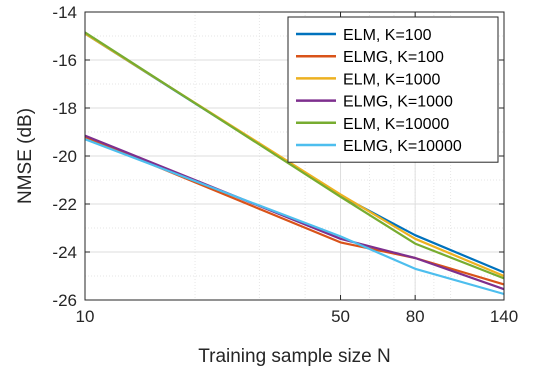 The height and width of the screenshot is (373, 538). I want to click on legend-entry-label: ELMG, K=1000, so click(398, 102).